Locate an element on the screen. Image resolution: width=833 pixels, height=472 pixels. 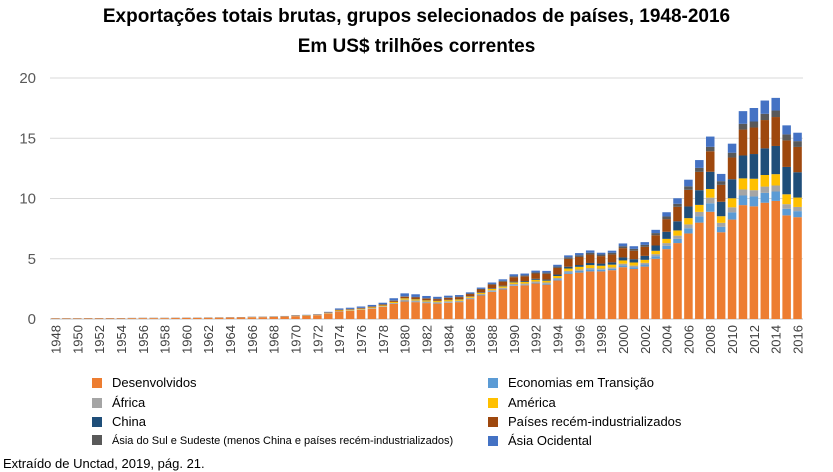
bar-1980-s7 is located at coordinates (404, 295).